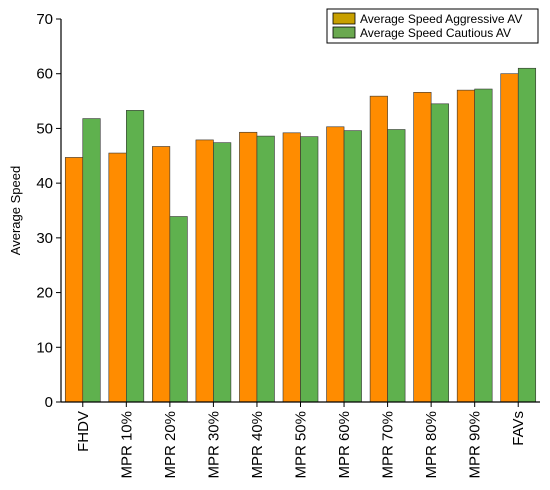 This screenshot has width=550, height=490. I want to click on x-tick-label-6: MPR 60%, so click(344, 445).